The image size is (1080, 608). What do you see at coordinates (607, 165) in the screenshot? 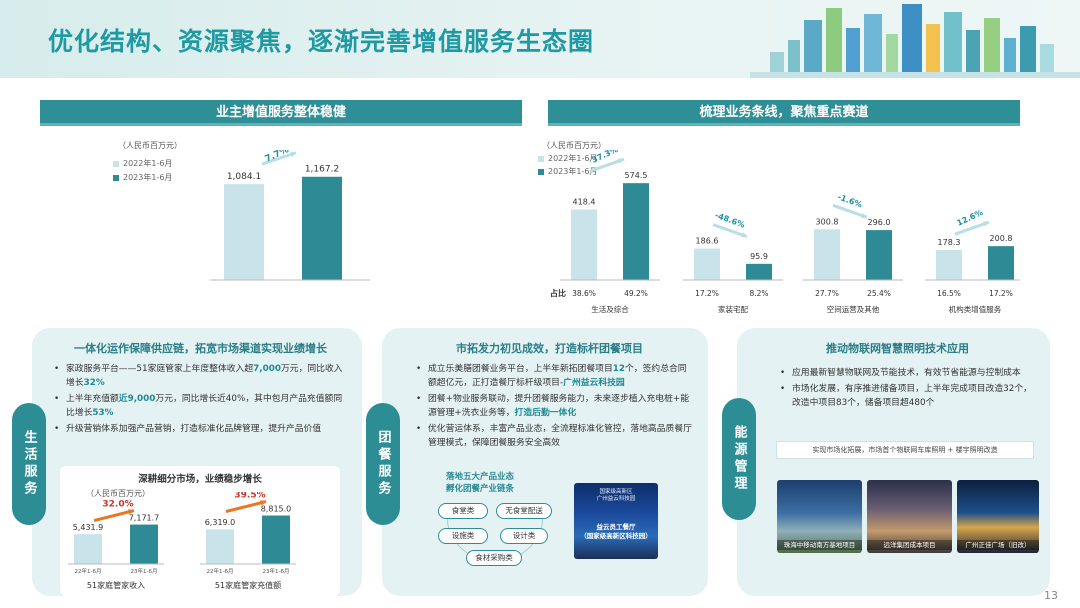
I see `growth-arrow-1-shaft` at bounding box center [607, 165].